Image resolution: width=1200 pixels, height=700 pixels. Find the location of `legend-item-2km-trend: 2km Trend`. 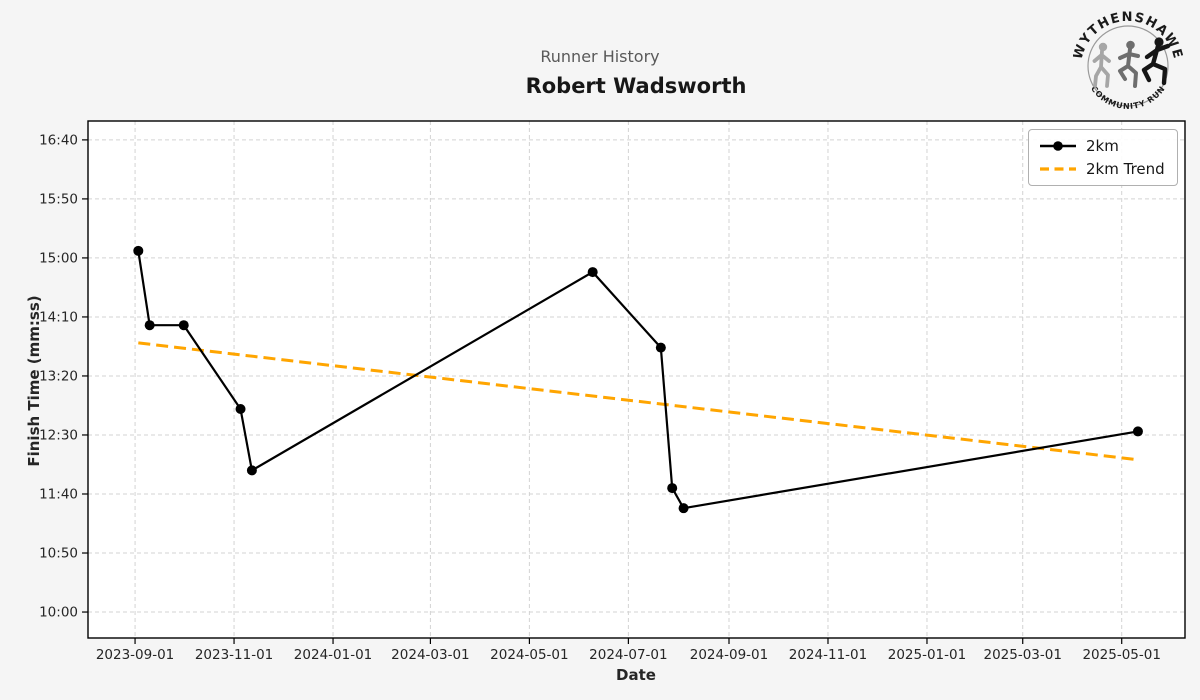

legend-item-2km-trend: 2km Trend is located at coordinates (1103, 169).